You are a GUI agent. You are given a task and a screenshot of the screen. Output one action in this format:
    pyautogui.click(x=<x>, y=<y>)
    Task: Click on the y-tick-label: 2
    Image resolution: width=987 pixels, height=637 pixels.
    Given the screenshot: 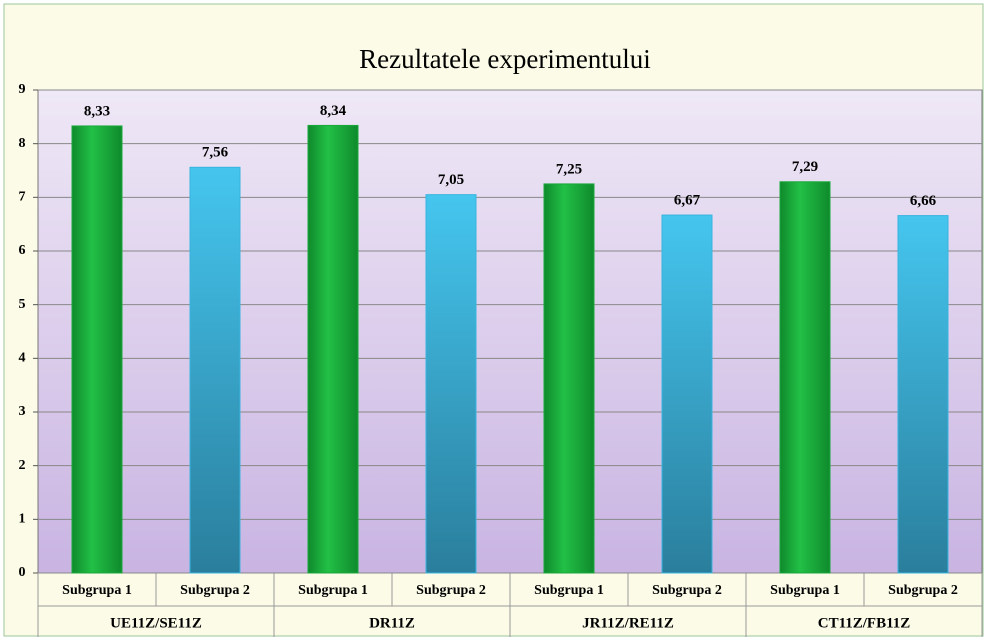 What is the action you would take?
    pyautogui.click(x=22, y=465)
    